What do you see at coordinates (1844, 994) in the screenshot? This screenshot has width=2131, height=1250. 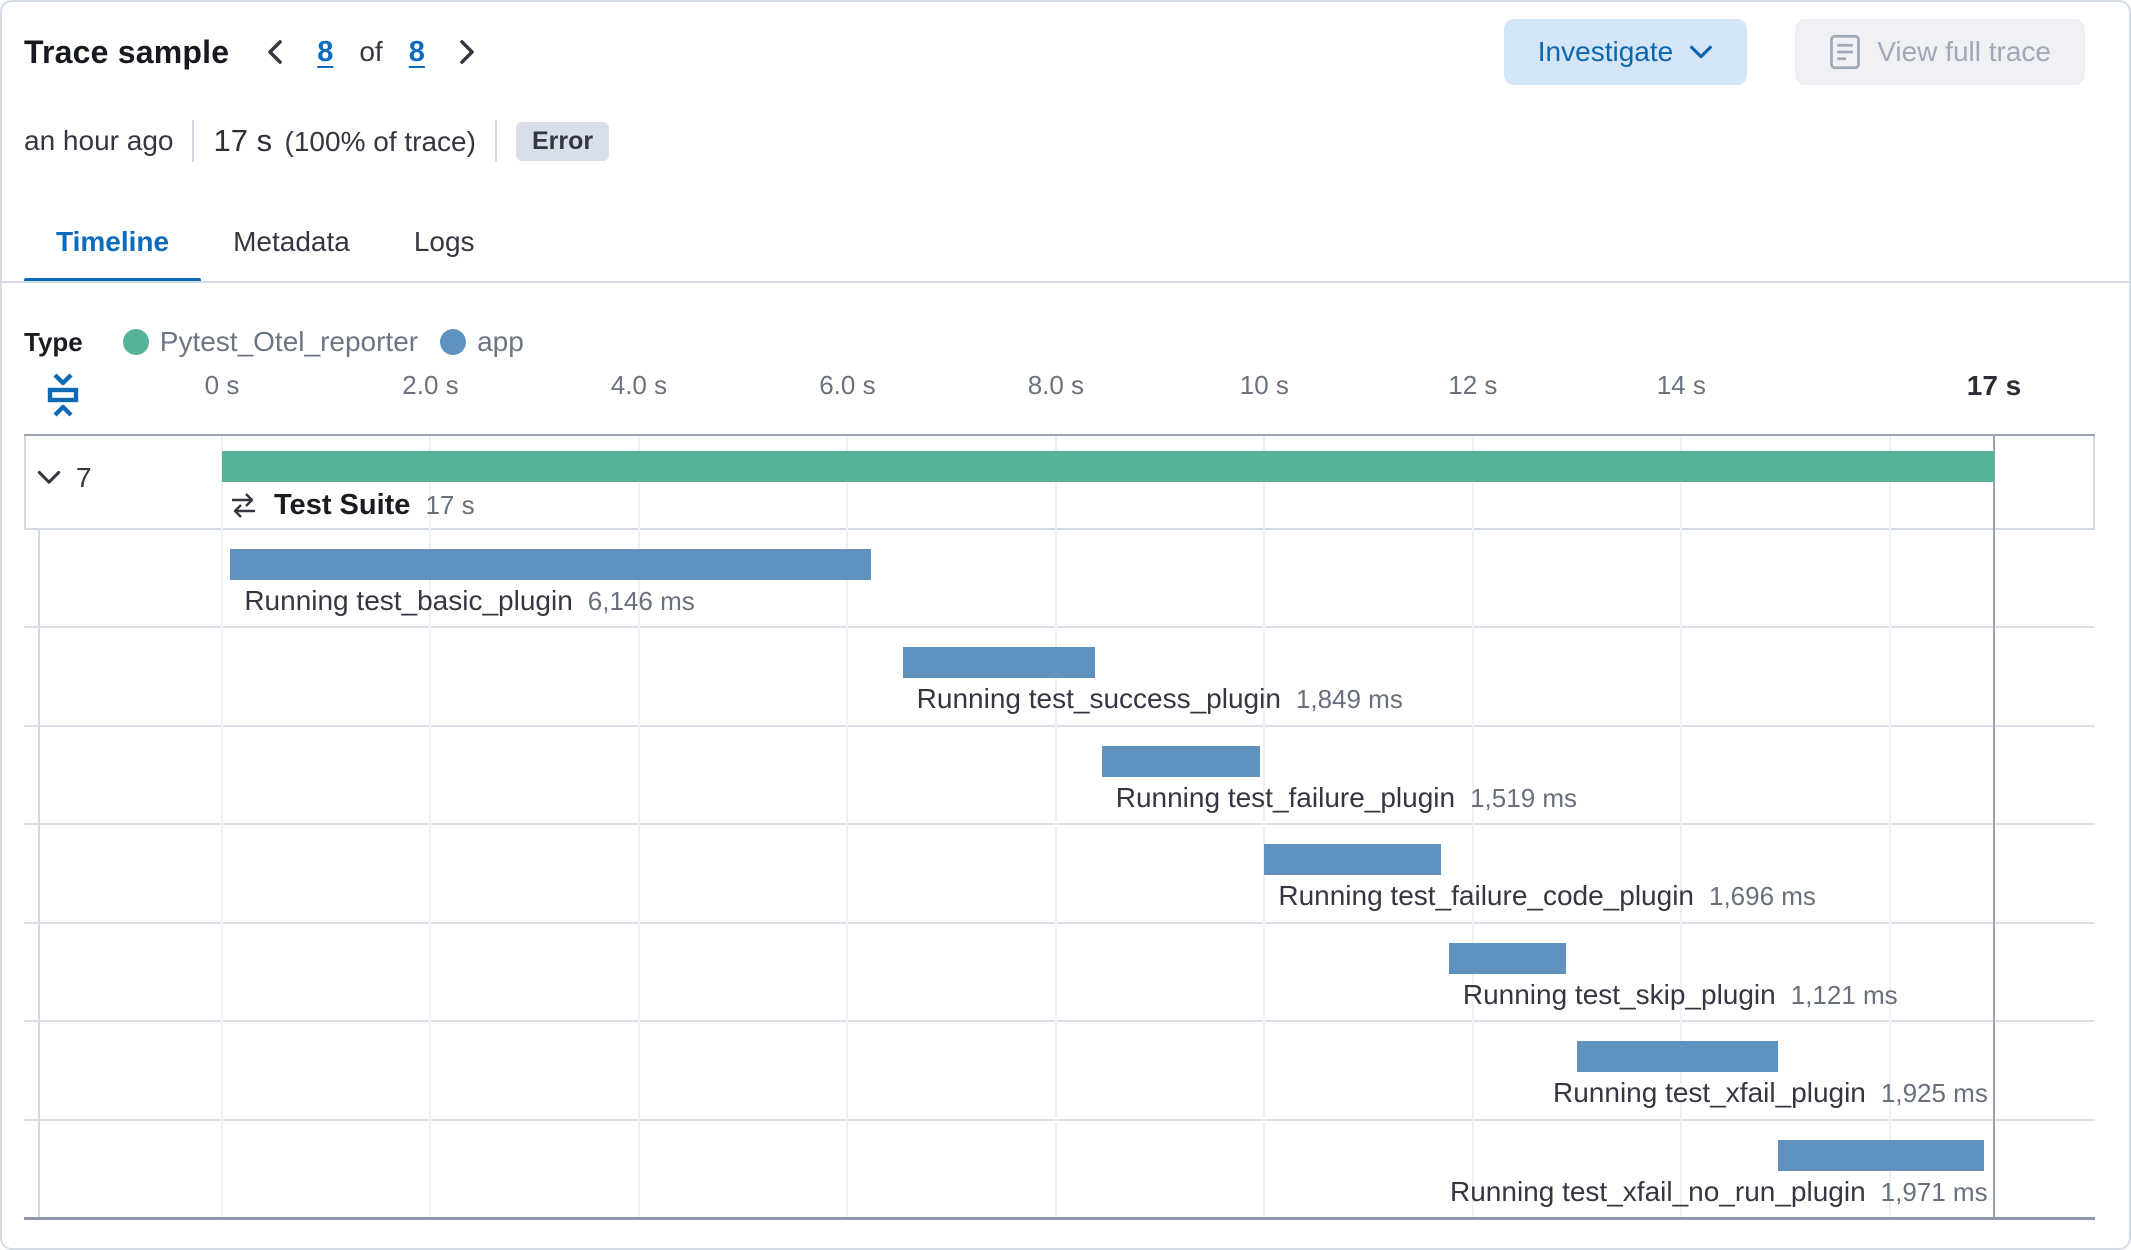 I see `span-duration: 1,121 ms` at bounding box center [1844, 994].